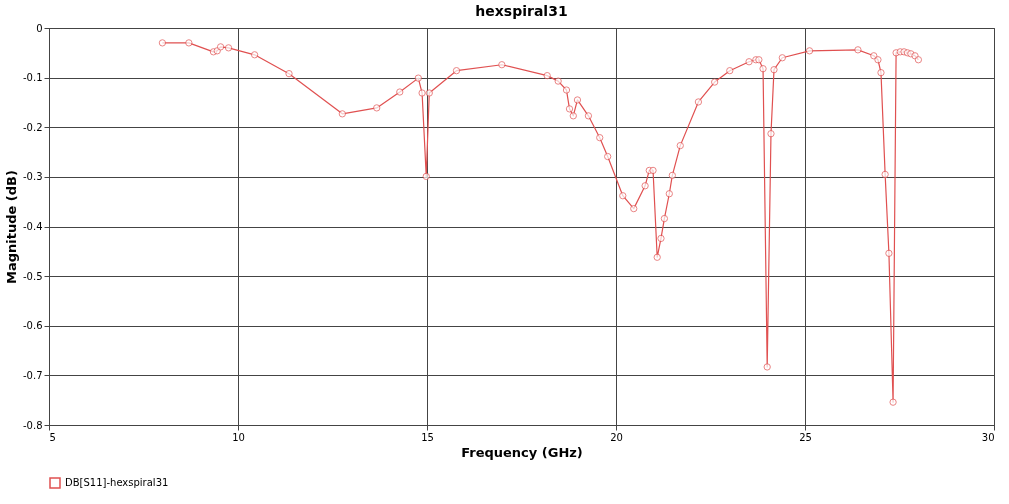  I want to click on x-tick-label: 5, so click(52, 437).